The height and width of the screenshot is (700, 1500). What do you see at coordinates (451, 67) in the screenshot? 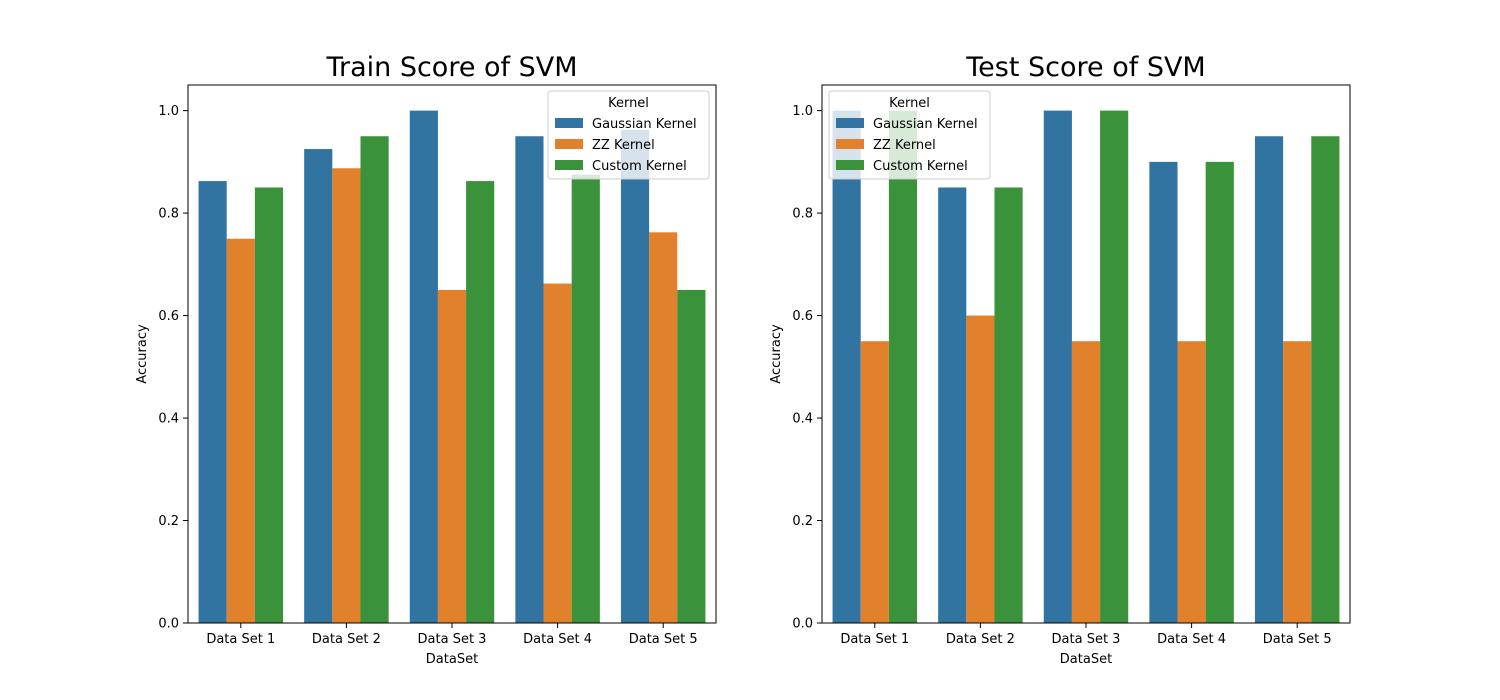
I see `chart-title: Train Score of SVM` at bounding box center [451, 67].